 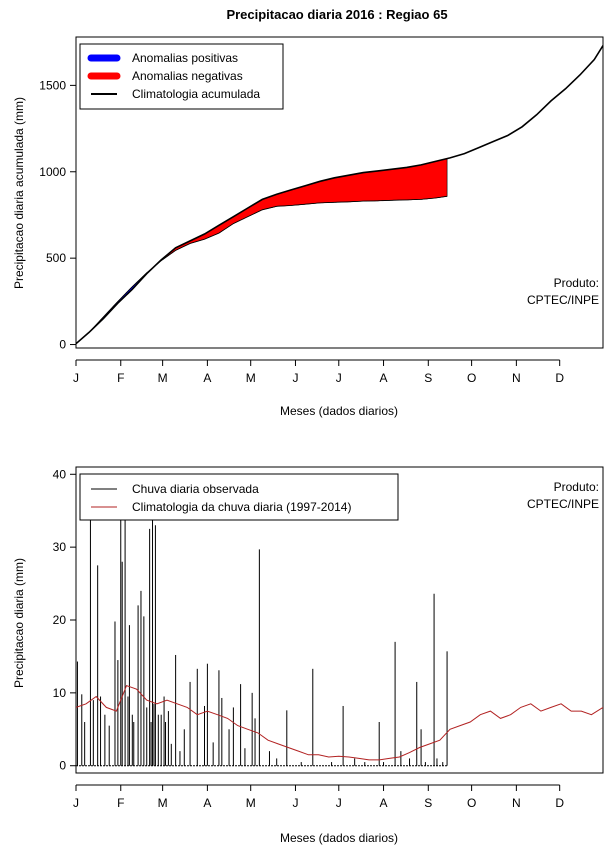 What do you see at coordinates (60, 693) in the screenshot?
I see `c2-y-tick-label: 10` at bounding box center [60, 693].